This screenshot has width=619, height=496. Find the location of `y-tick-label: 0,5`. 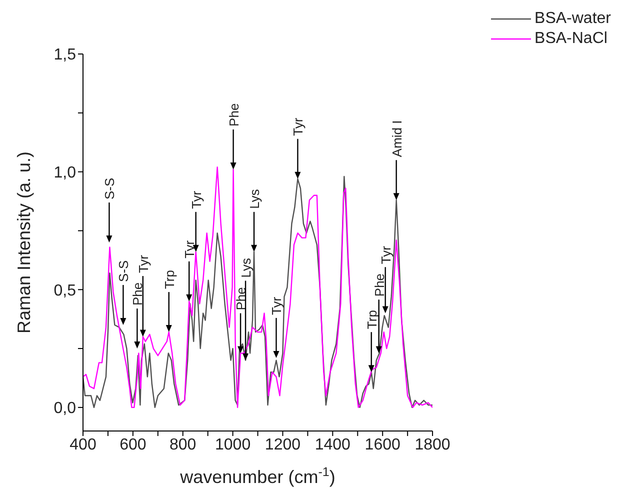

y-tick-label: 0,5 is located at coordinates (65, 291).